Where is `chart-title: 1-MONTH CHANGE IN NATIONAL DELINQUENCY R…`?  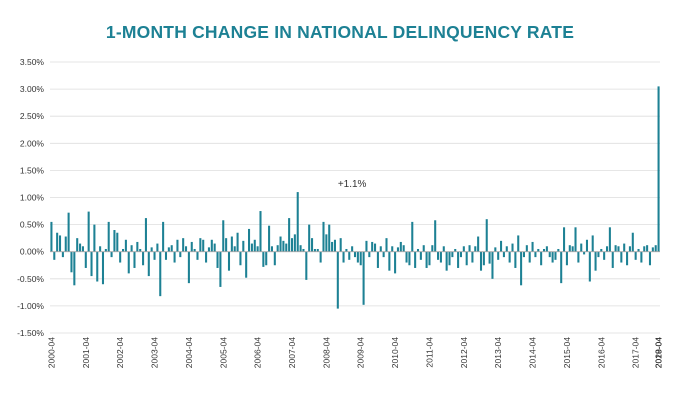
chart-title: 1-MONTH CHANGE IN NATIONAL DELINQUENCY R… is located at coordinates (340, 32).